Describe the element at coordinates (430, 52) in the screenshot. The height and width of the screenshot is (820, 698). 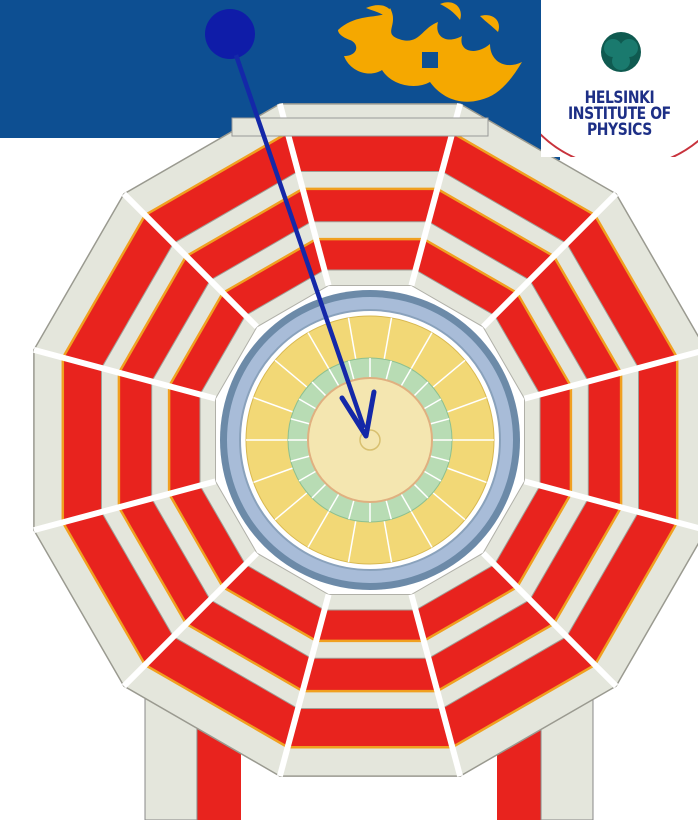
I see `flame-logo-icon` at that location.